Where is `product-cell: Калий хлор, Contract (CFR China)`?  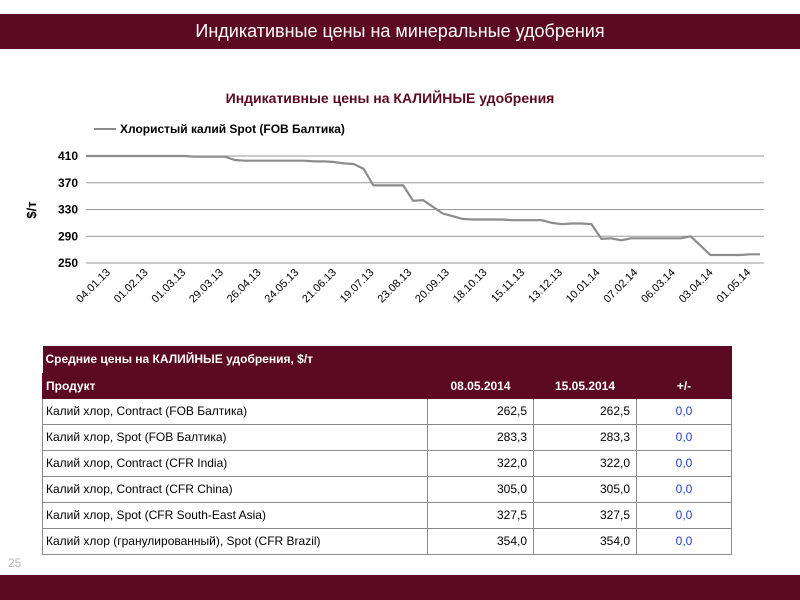 product-cell: Калий хлор, Contract (CFR China) is located at coordinates (235, 489).